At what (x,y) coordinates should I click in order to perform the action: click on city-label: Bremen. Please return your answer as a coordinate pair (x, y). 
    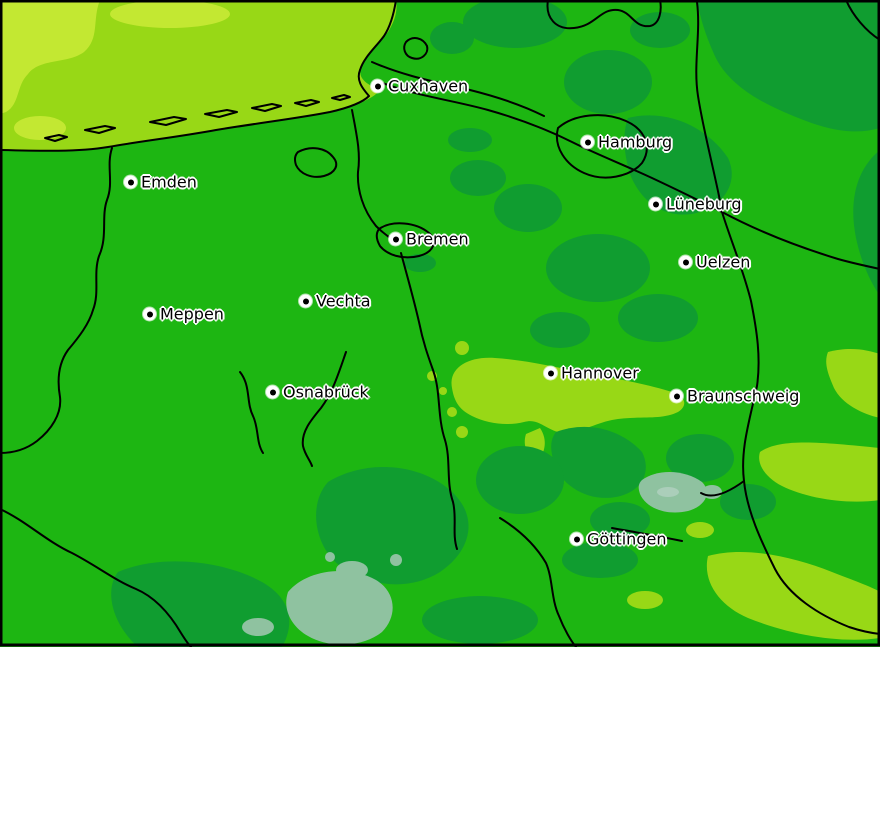
    Looking at the image, I should click on (437, 239).